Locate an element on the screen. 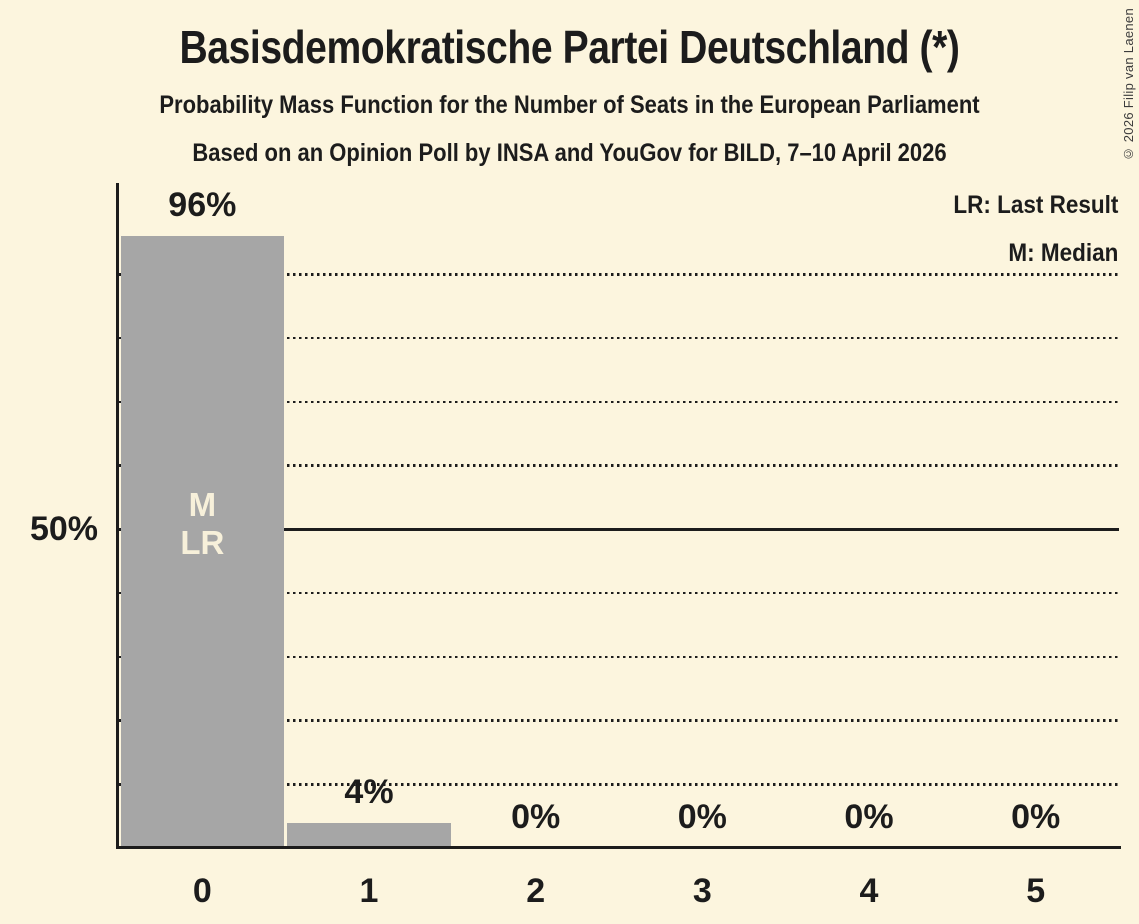  gridline-90pct is located at coordinates (619, 274).